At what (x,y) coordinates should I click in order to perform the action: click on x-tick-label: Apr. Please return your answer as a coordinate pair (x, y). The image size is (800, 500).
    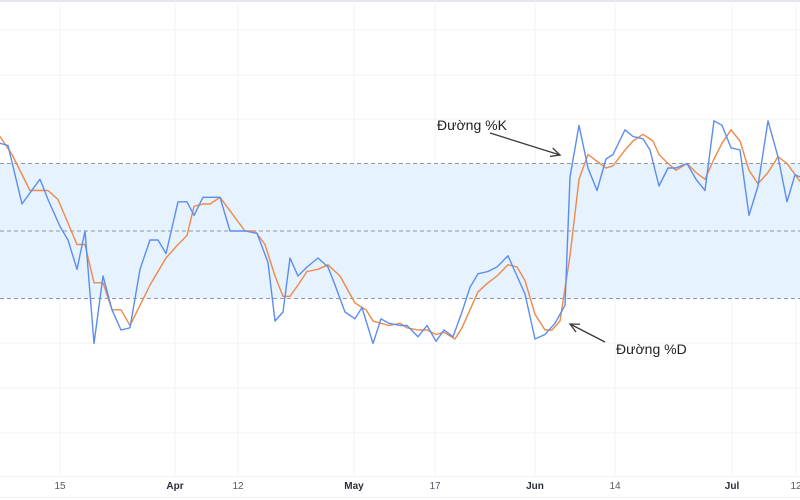
    Looking at the image, I should click on (175, 486).